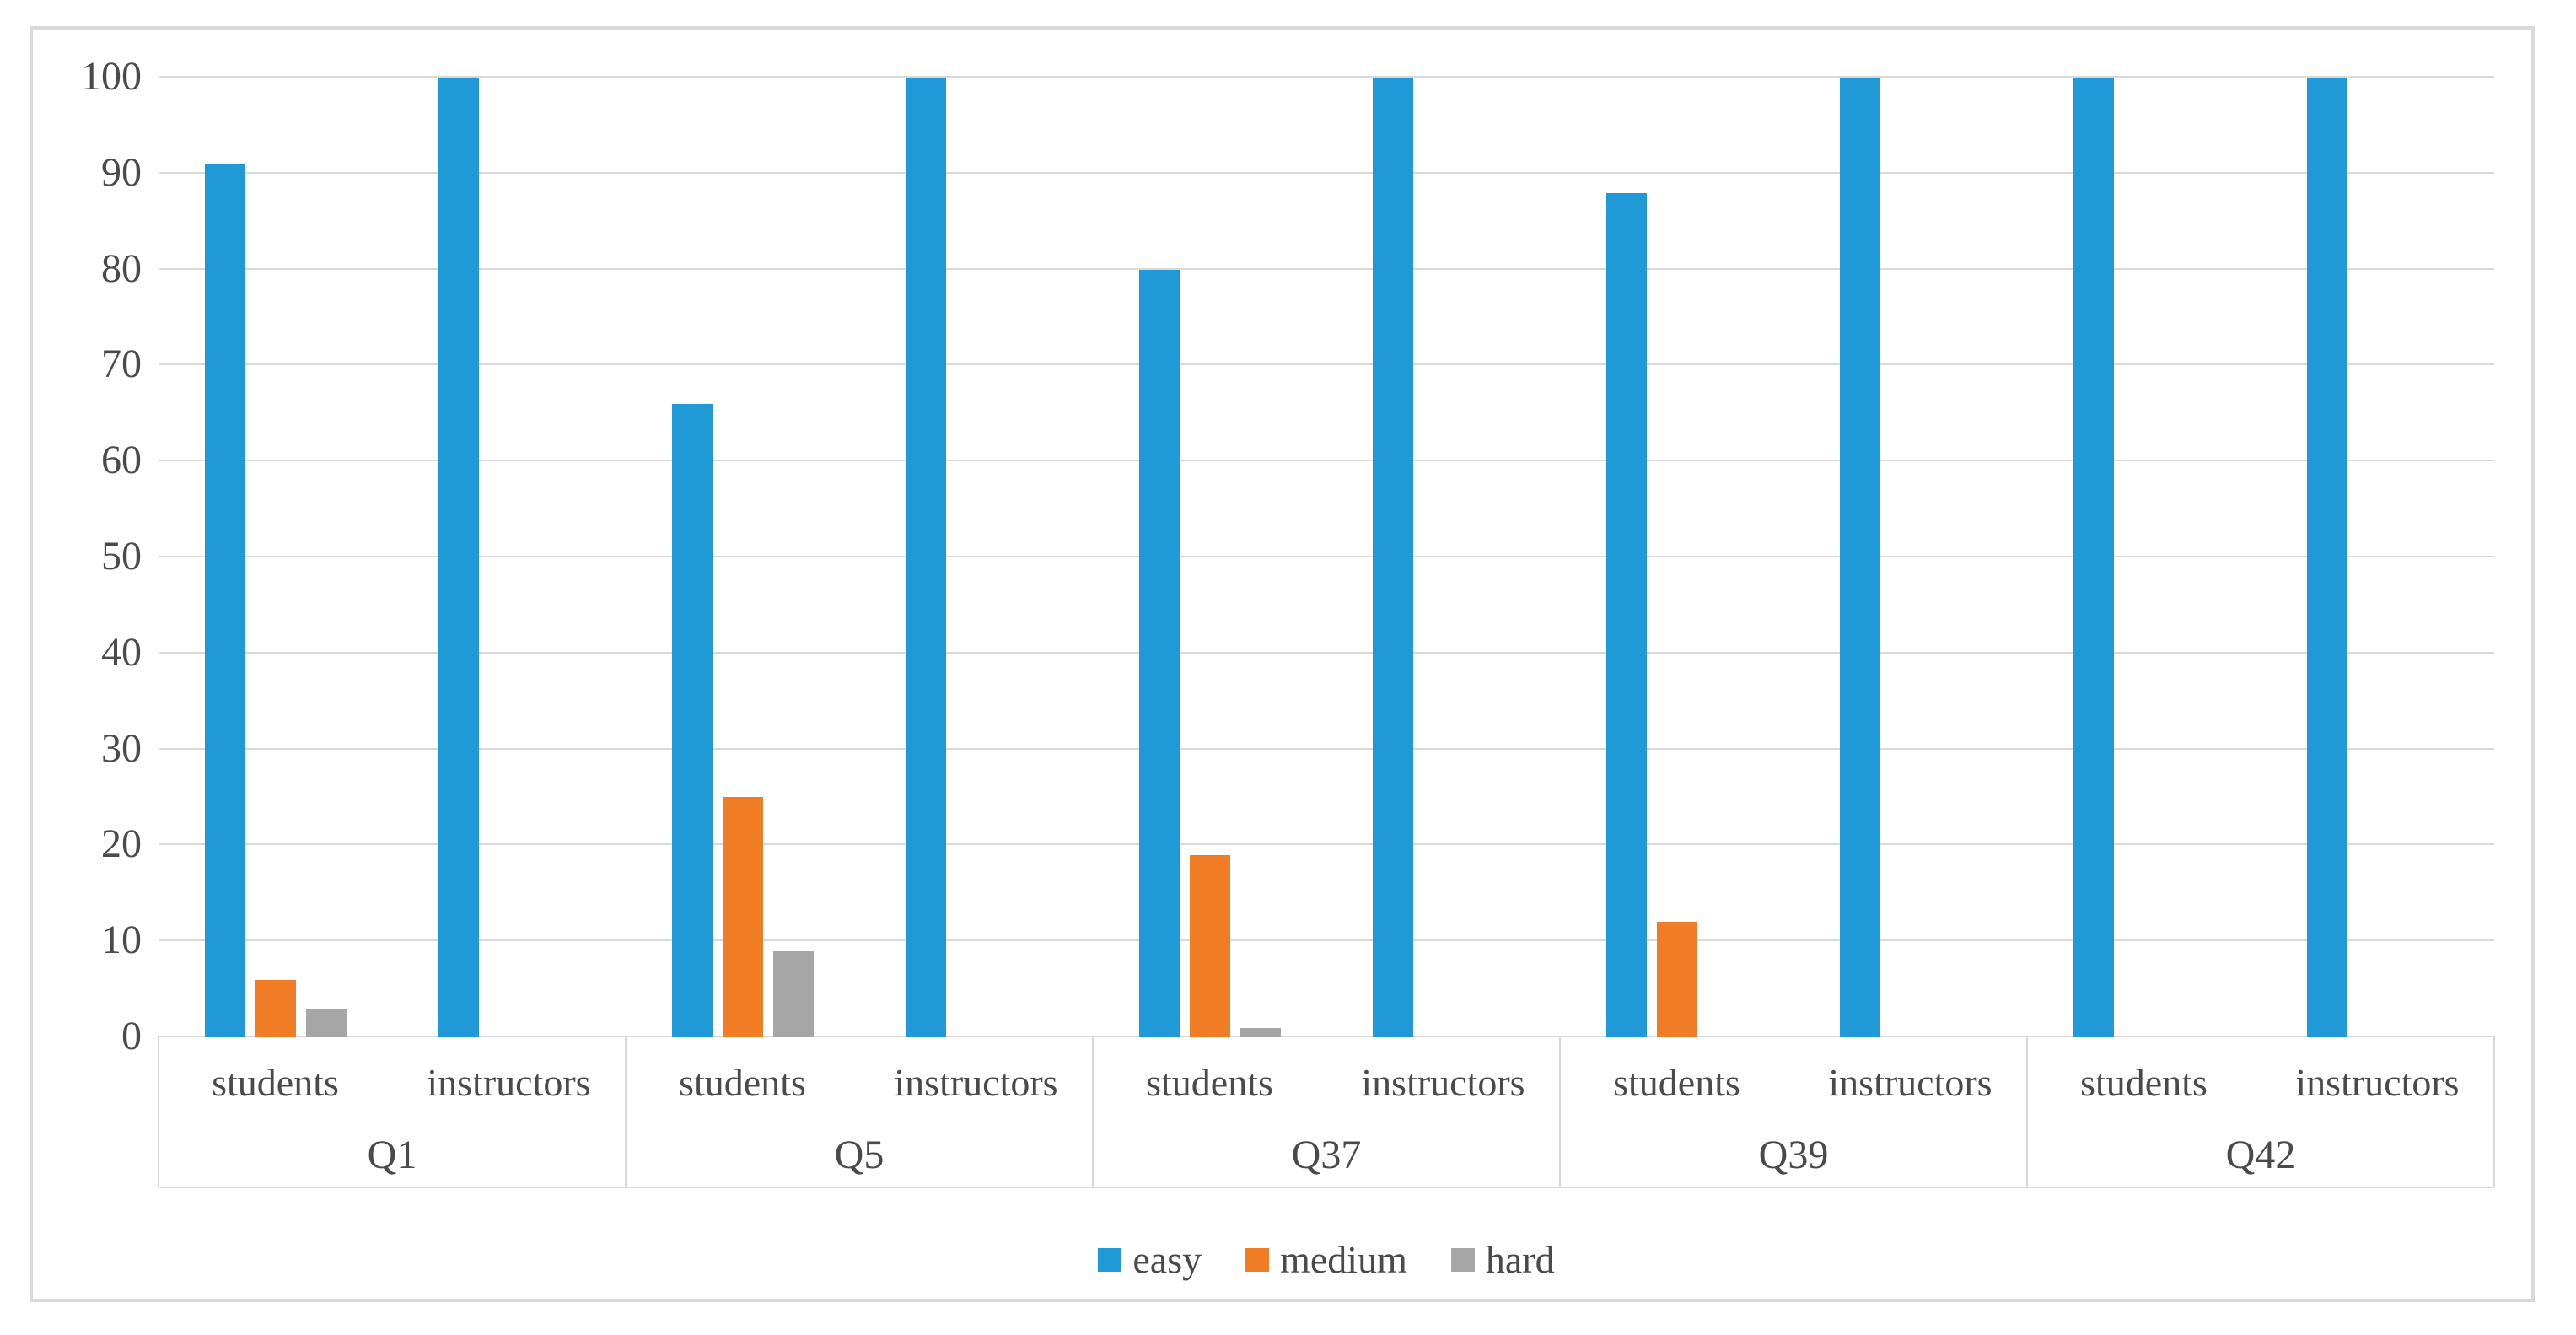 This screenshot has width=2576, height=1335. Describe the element at coordinates (1443, 1083) in the screenshot. I see `subgroup-label-Q37-instructors: instructors` at that location.